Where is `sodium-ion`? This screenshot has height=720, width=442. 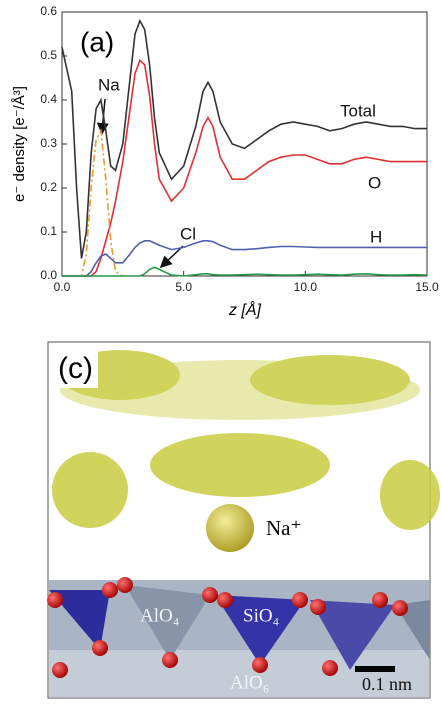 sodium-ion is located at coordinates (230, 528).